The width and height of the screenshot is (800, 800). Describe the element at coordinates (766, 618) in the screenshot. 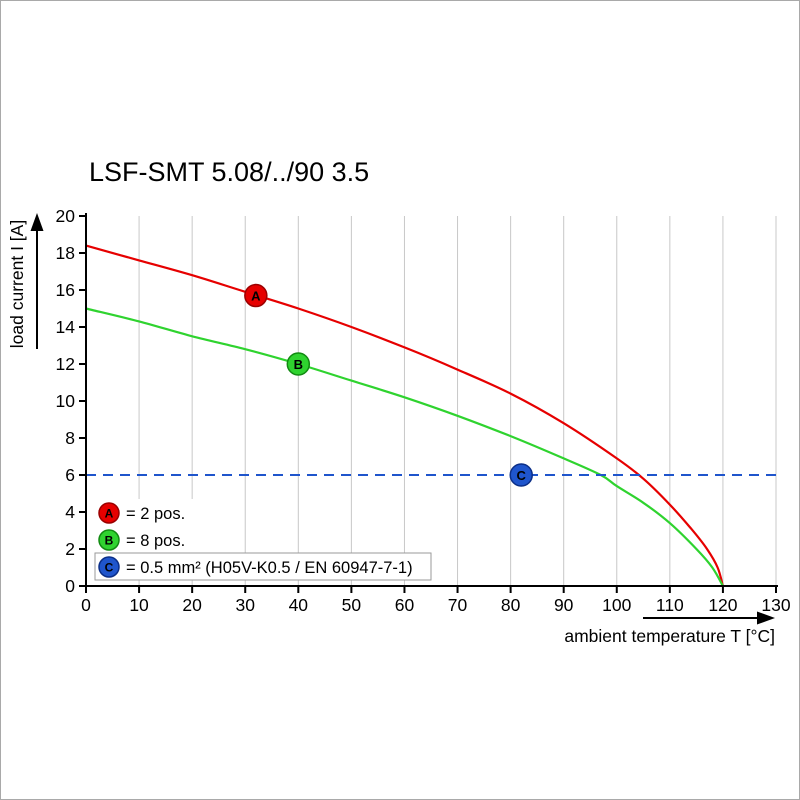

I see `x-axis-arrowhead` at that location.